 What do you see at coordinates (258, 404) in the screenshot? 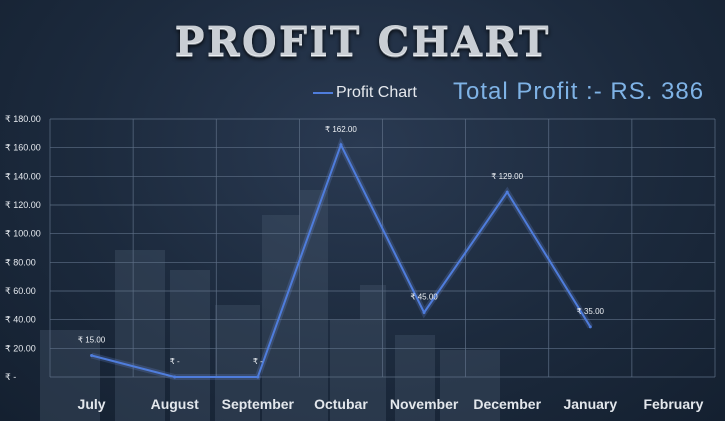
I see `x-category-label: September` at bounding box center [258, 404].